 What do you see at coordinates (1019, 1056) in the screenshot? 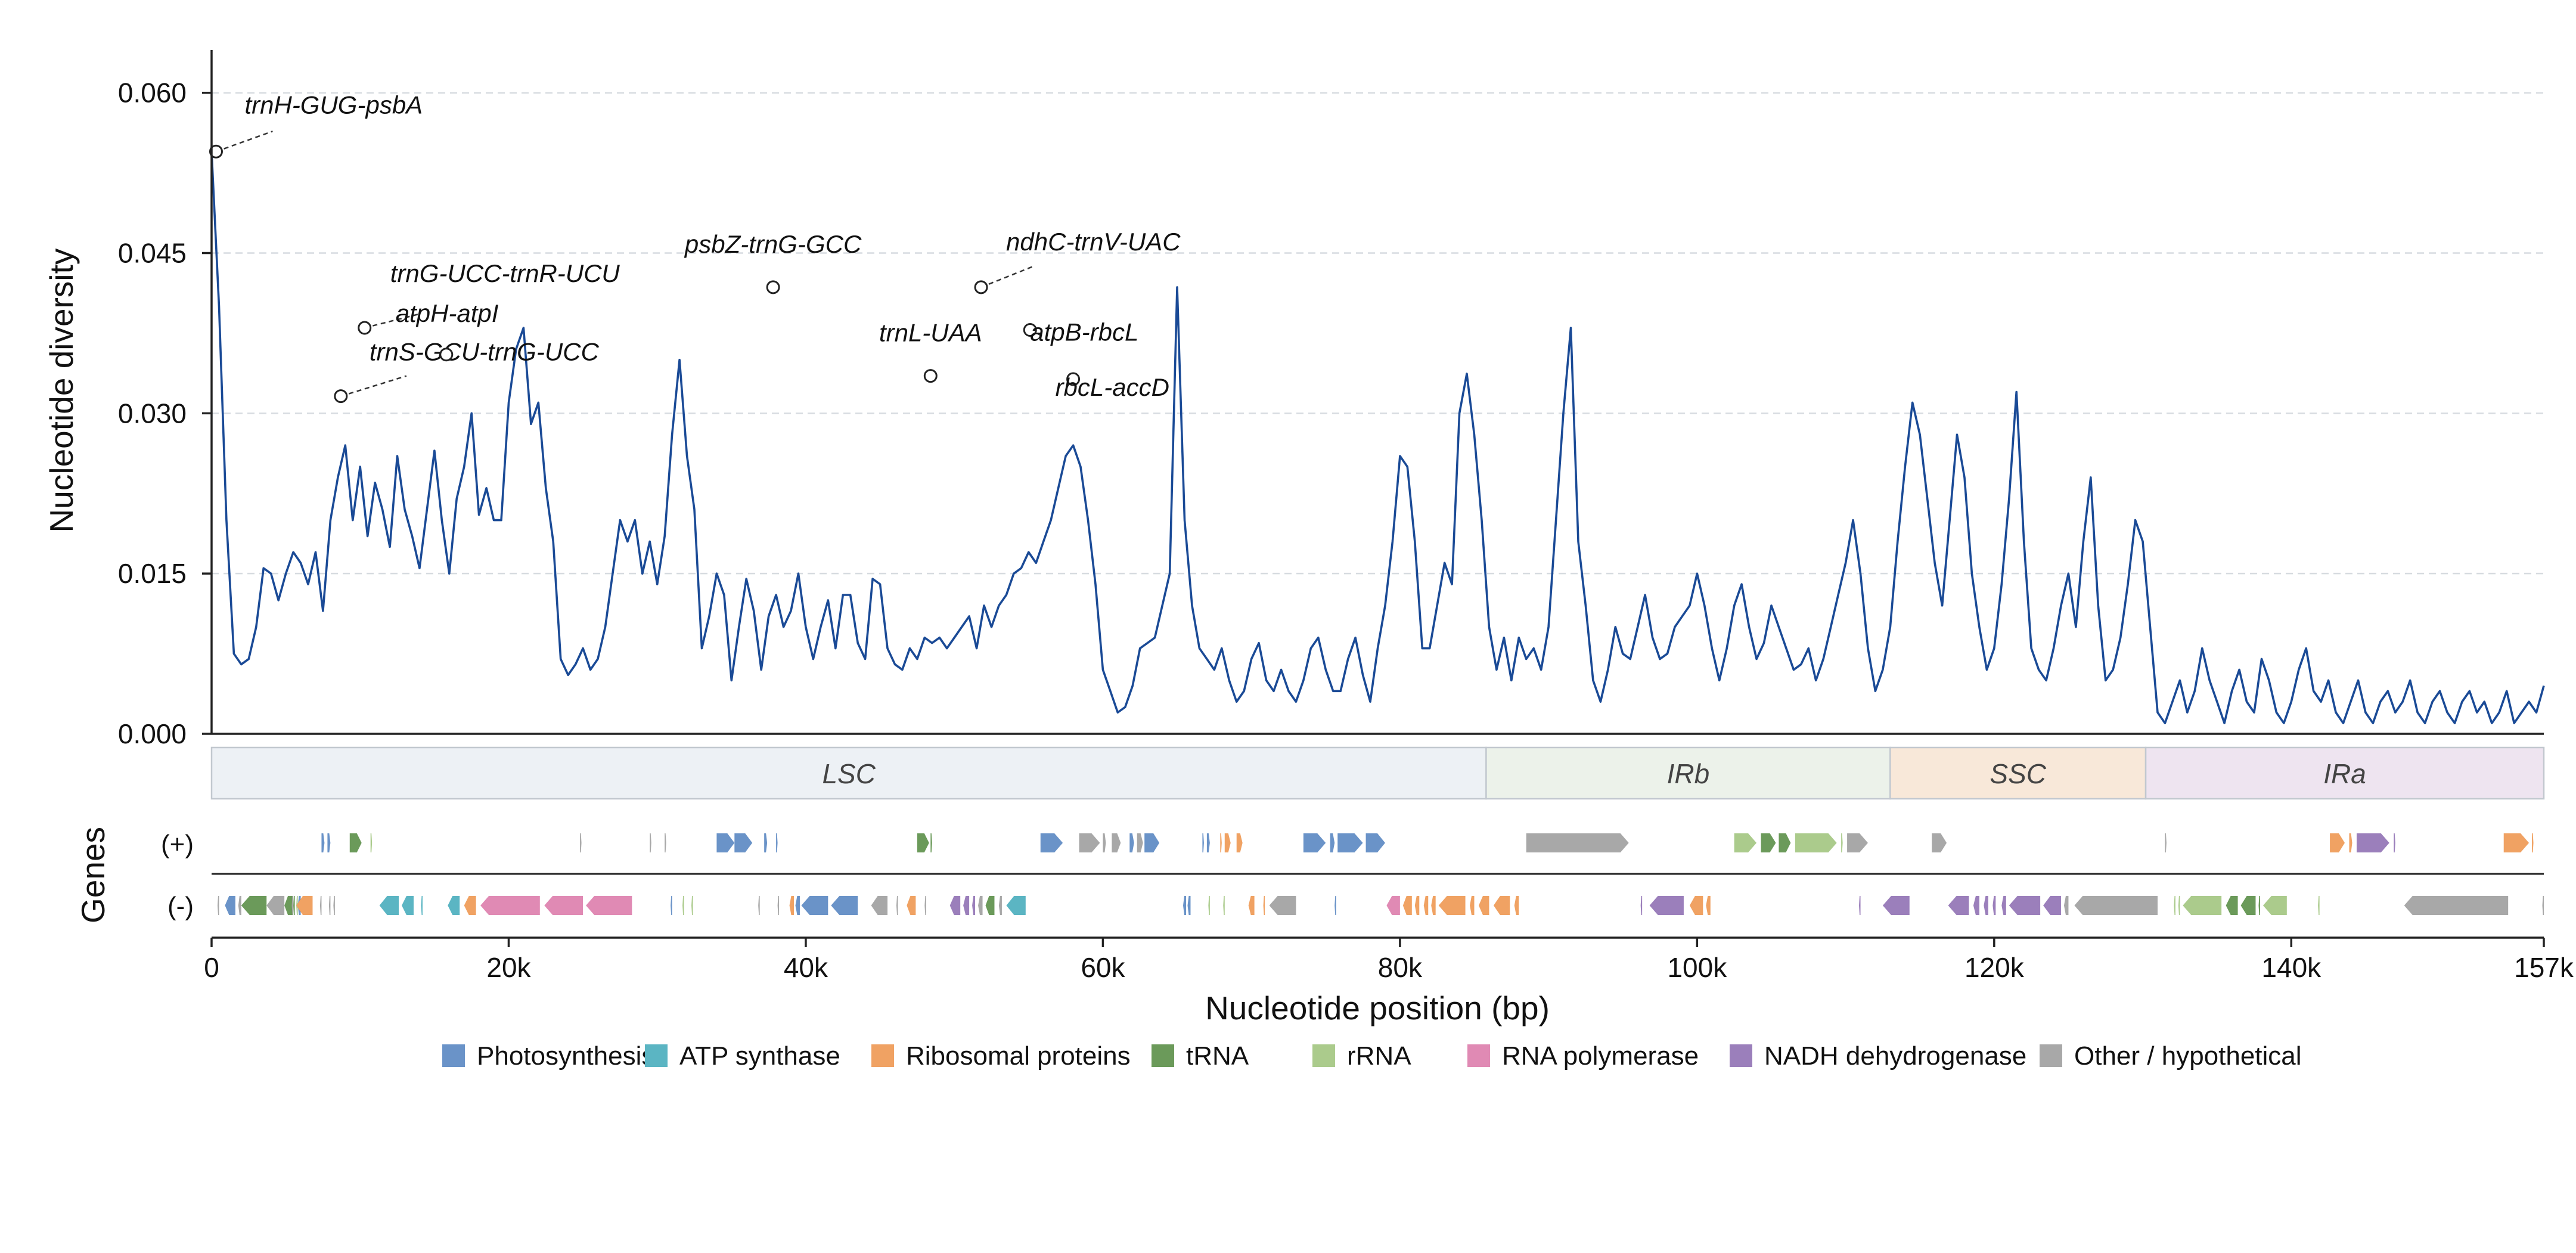
I see `legend-label: Ribosomal proteins` at bounding box center [1019, 1056].